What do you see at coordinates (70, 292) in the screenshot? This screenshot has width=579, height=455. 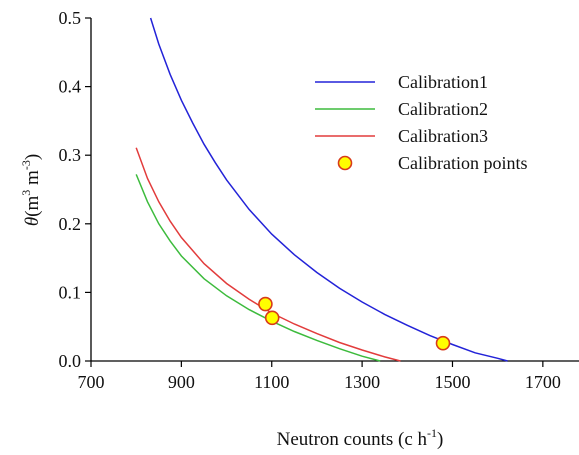 I see `y-tick-label: 0.1` at bounding box center [70, 292].